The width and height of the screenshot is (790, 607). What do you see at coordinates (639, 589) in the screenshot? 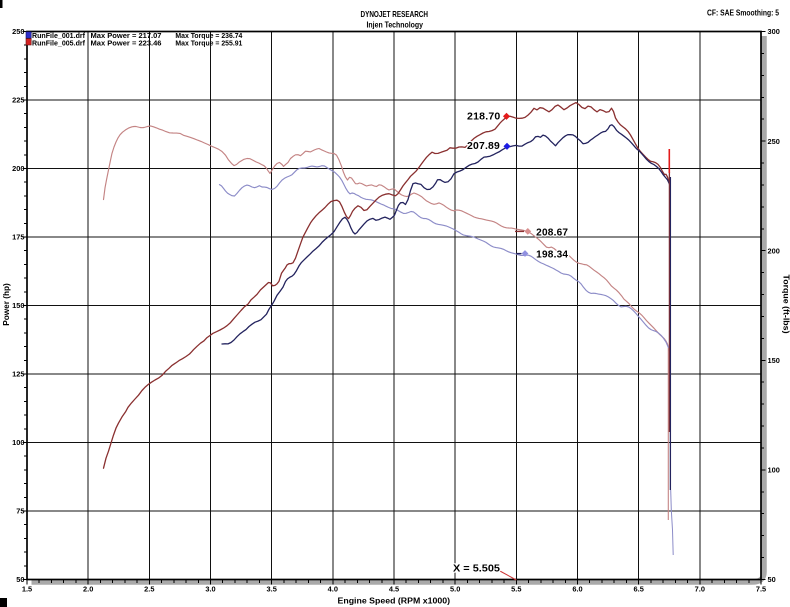
I see `svg-text: 6.5` at bounding box center [639, 589].